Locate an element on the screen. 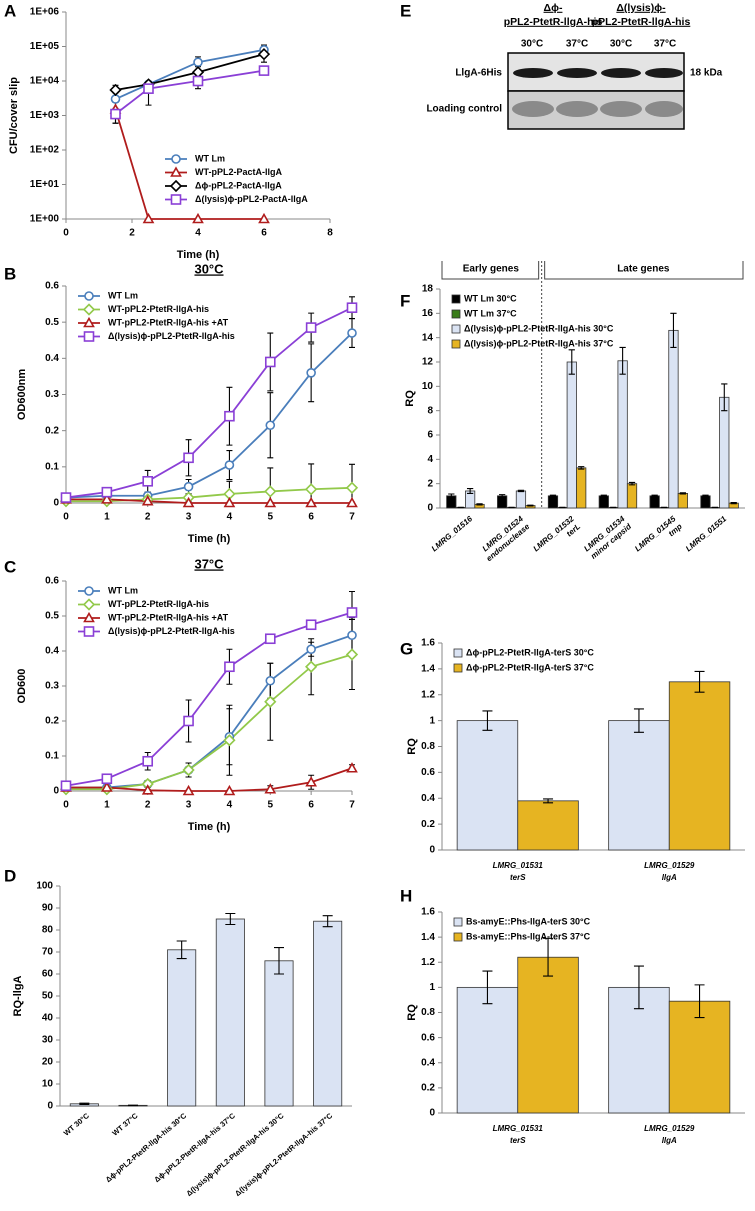 Image resolution: width=755 pixels, height=1211 pixels. y-tick-label: 1E+05 is located at coordinates (45, 46).